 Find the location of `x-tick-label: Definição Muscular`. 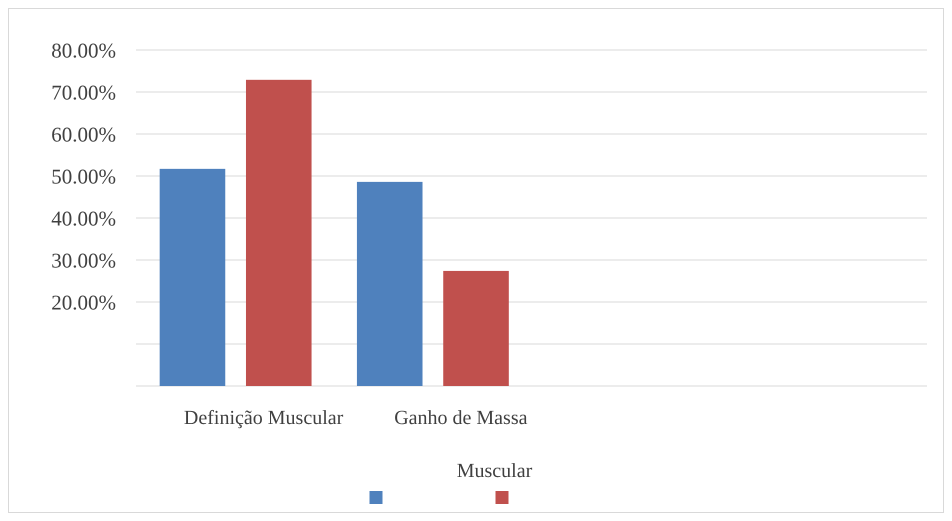

x-tick-label: Definição Muscular is located at coordinates (264, 418).